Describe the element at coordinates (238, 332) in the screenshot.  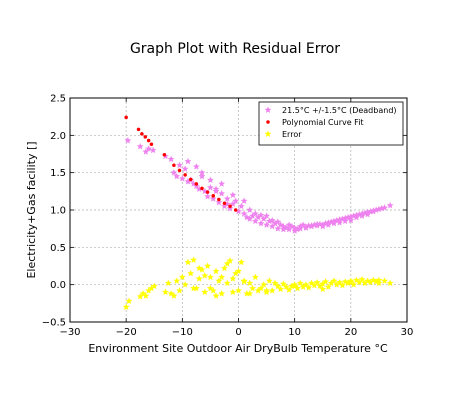
I see `x-tick-label: 0` at that location.